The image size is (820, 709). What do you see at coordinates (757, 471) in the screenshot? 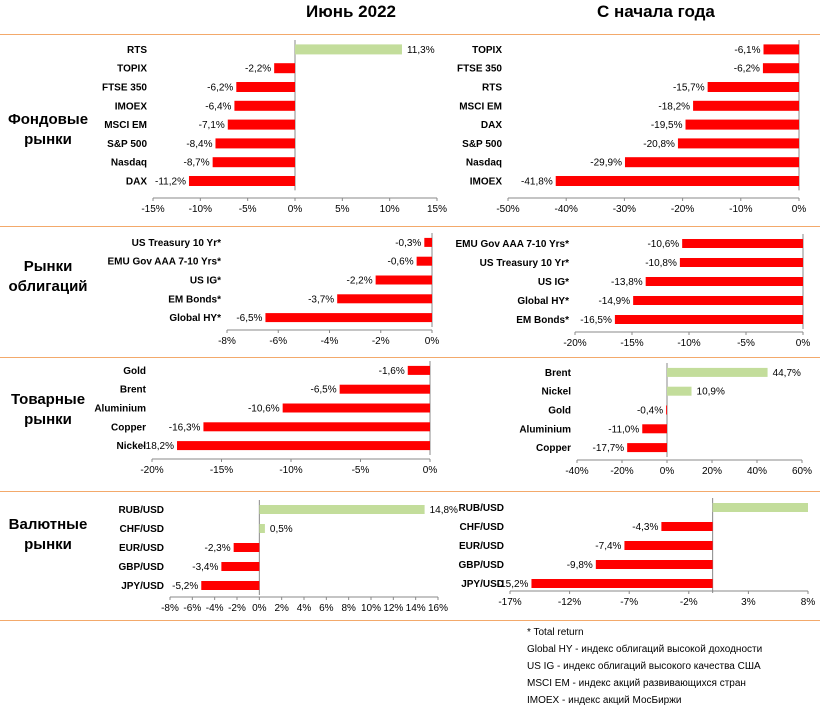
I see `x-tick-label: 40%` at bounding box center [757, 471].